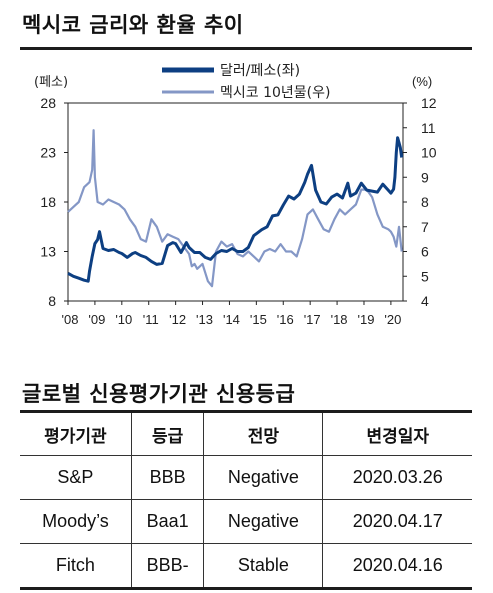 This screenshot has height=593, width=493. What do you see at coordinates (425, 177) in the screenshot?
I see `right-tick-label: 9` at bounding box center [425, 177].